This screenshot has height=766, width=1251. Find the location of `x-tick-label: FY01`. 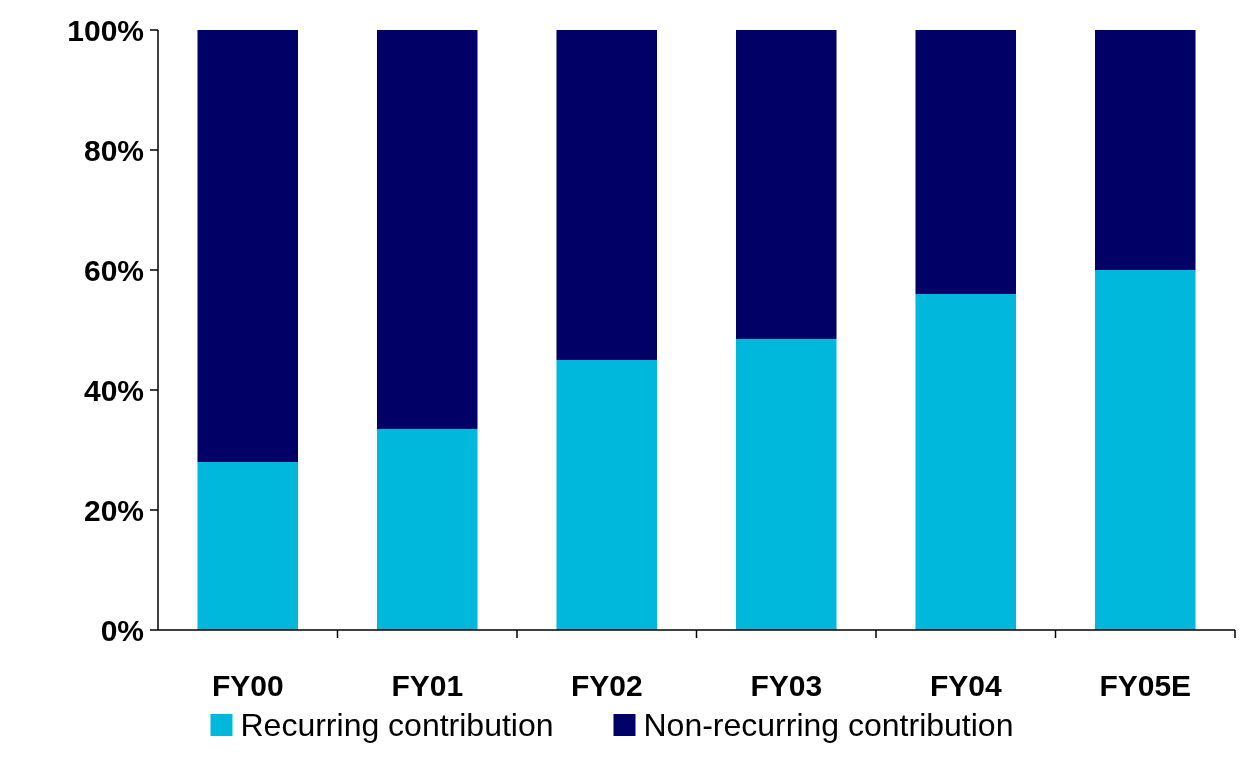

x-tick-label: FY01 is located at coordinates (427, 685).